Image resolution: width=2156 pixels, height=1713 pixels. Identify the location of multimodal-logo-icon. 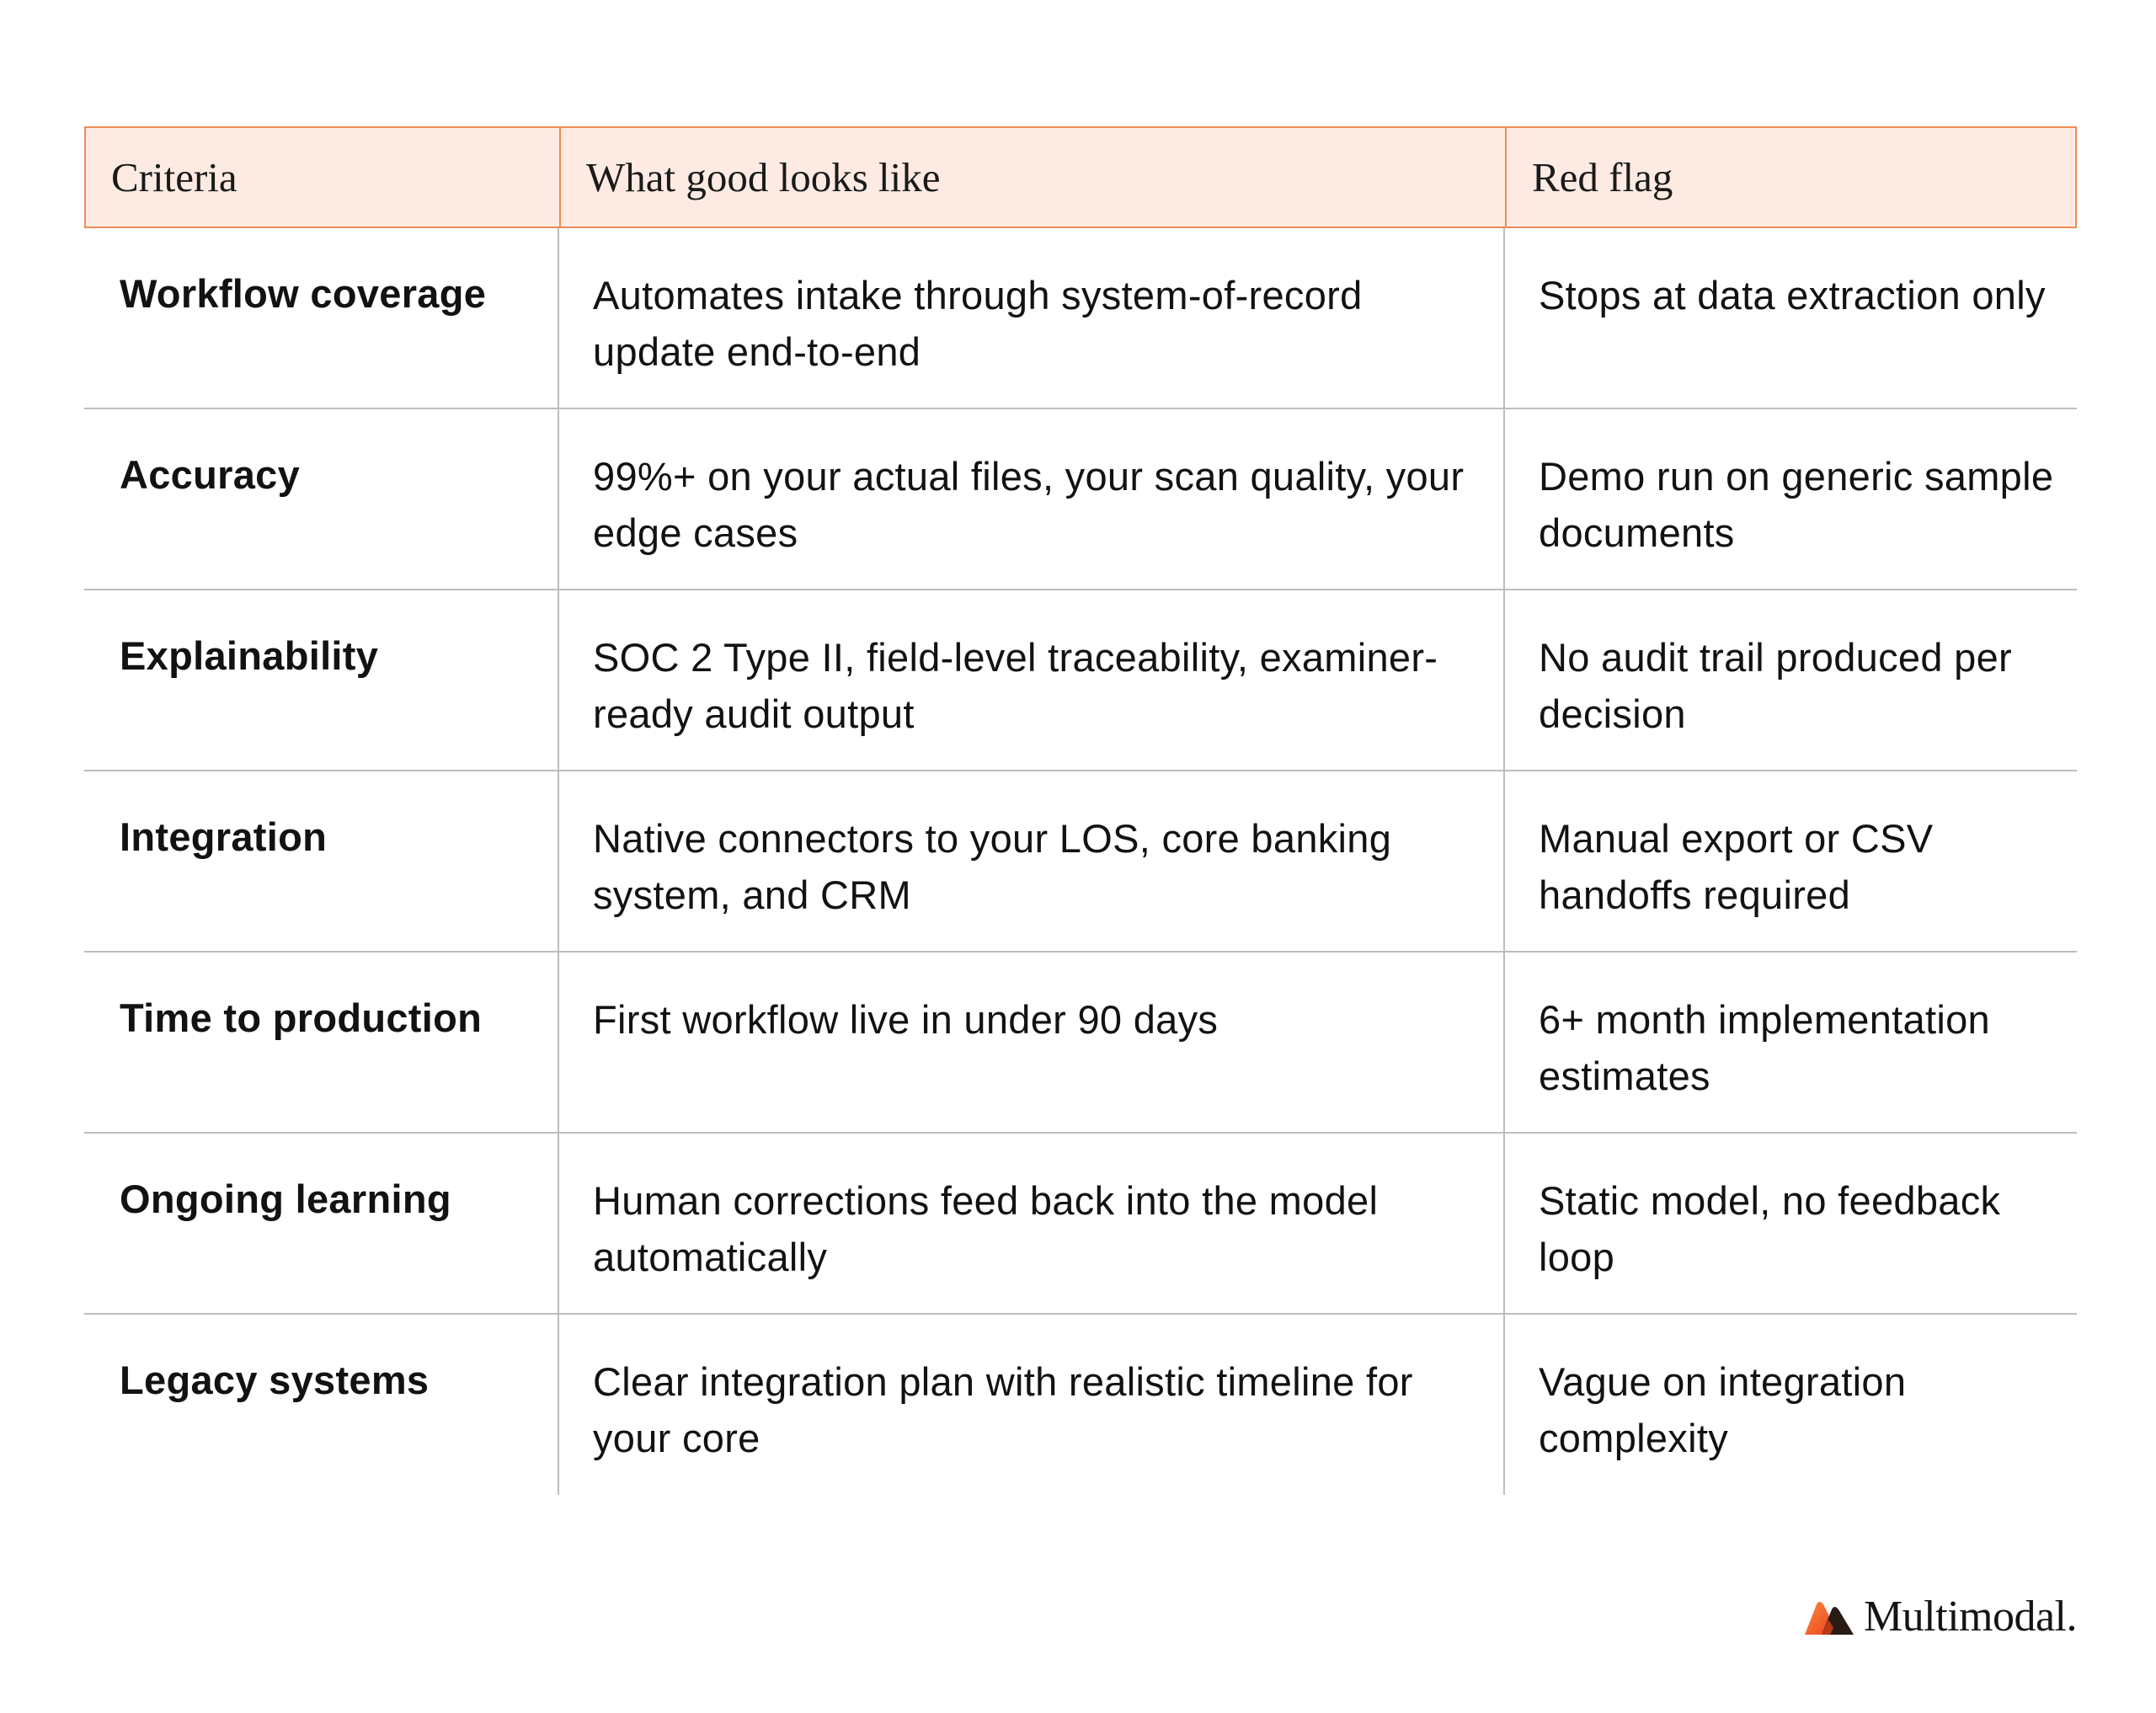
(1829, 1618).